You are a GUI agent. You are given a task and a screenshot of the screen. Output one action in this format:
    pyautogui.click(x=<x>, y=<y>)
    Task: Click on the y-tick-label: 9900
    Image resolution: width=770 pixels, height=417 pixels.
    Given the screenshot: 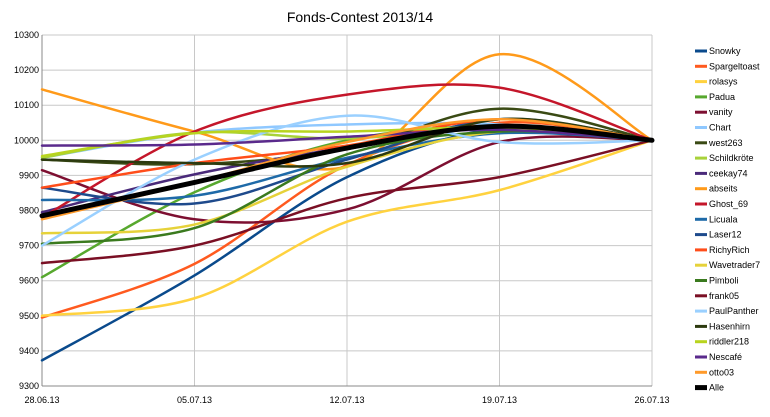 What is the action you would take?
    pyautogui.click(x=29, y=175)
    